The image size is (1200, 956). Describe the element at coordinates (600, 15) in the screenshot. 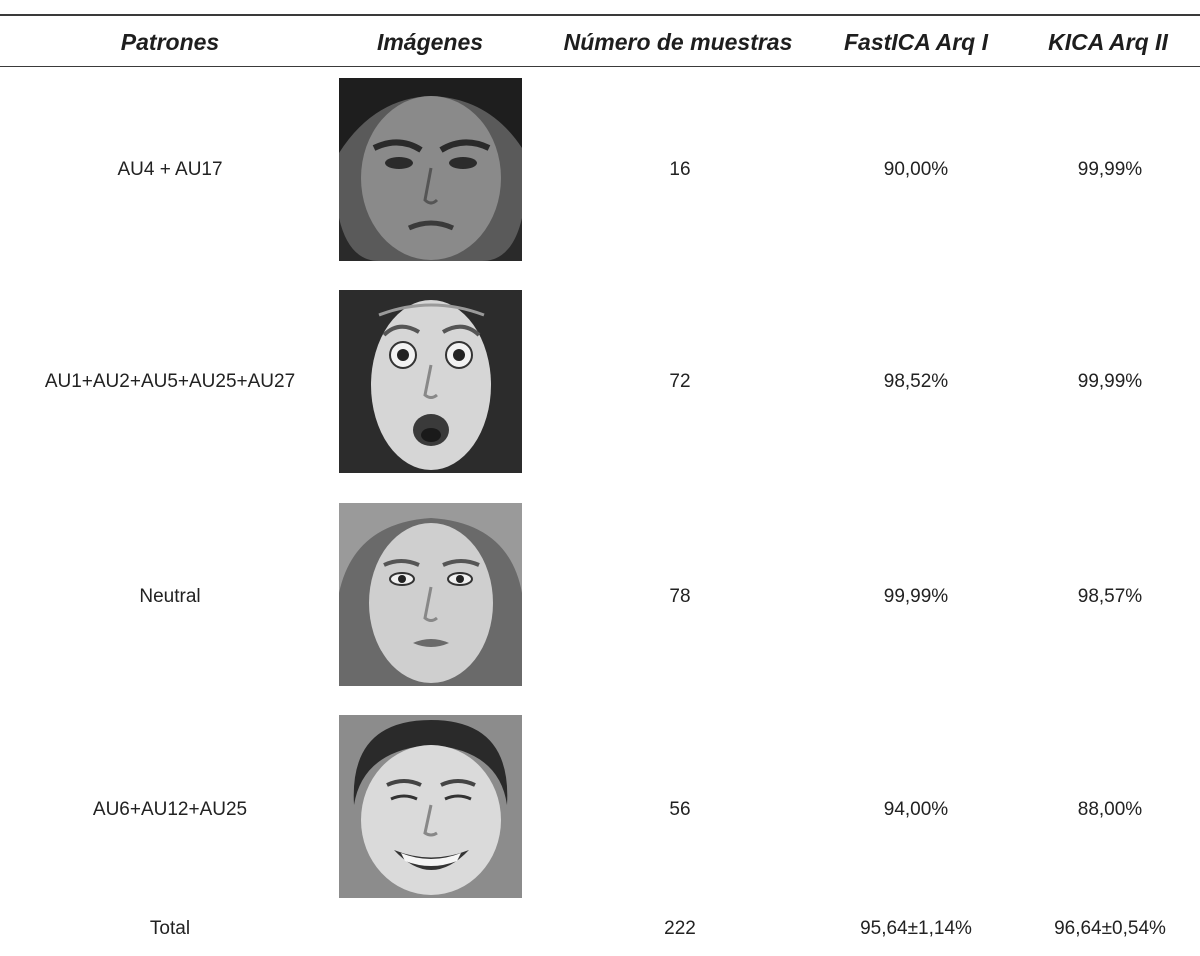

I see `table-top-rule` at that location.